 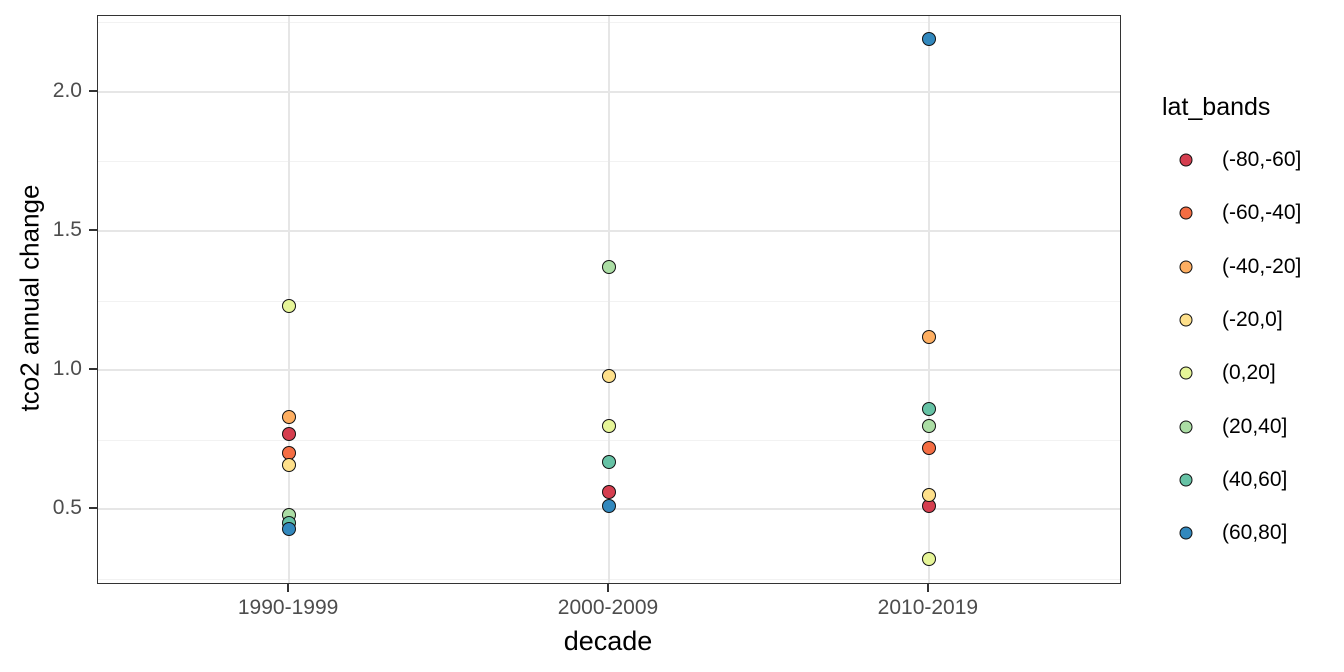 What do you see at coordinates (1262, 159) in the screenshot?
I see `legend-label: (-80,-60]` at bounding box center [1262, 159].